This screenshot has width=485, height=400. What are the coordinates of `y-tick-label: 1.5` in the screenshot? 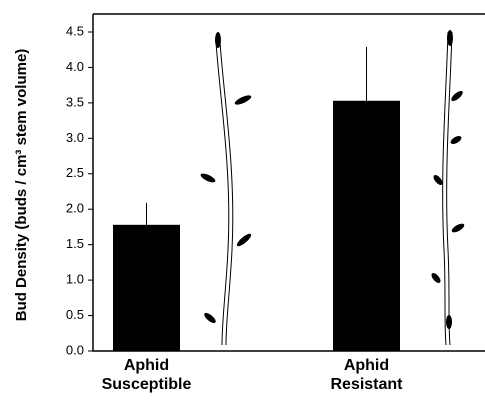 It's located at (75, 243).